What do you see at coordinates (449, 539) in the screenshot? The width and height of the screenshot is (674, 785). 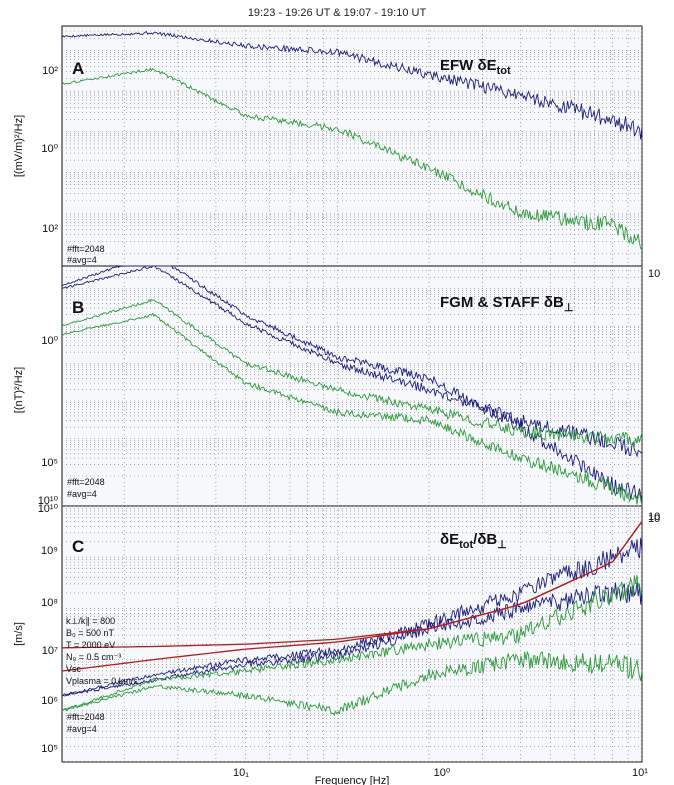 I see `panel-c-label-main: δE` at bounding box center [449, 539].